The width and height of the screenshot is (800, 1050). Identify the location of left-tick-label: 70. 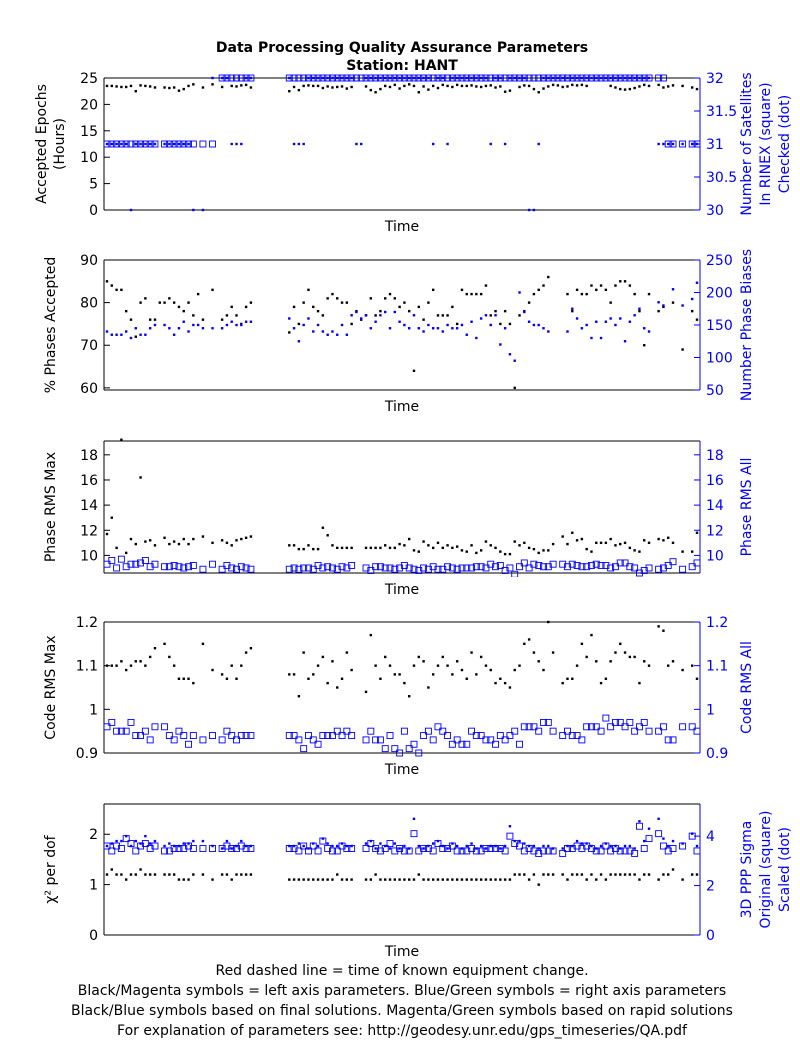
(89, 346).